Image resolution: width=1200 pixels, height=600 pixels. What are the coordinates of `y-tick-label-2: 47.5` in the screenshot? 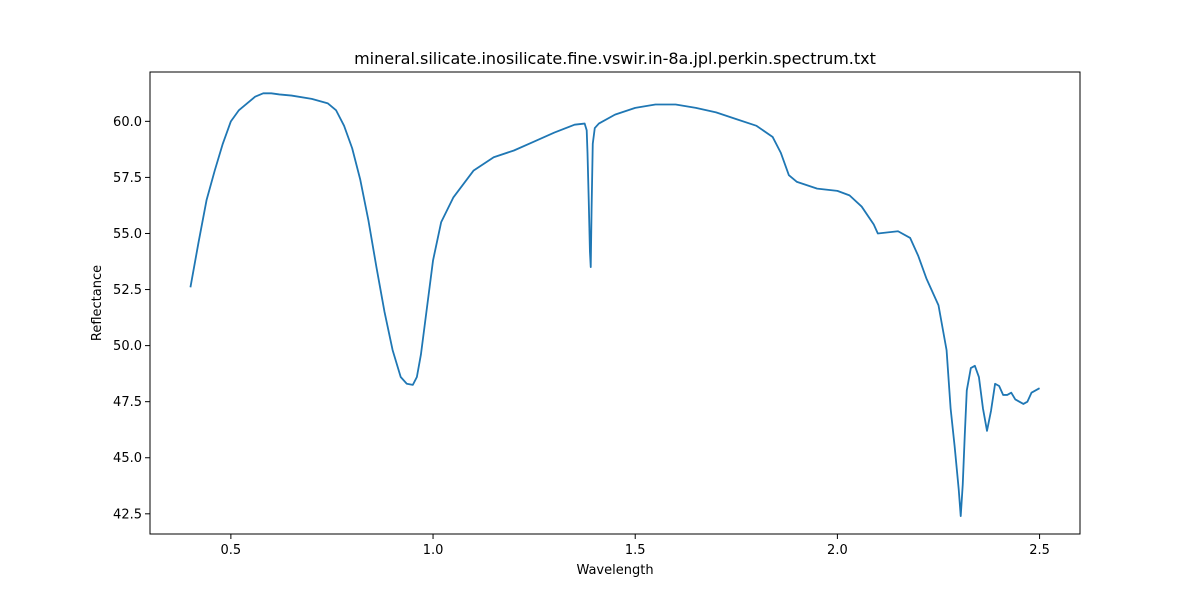 It's located at (127, 402).